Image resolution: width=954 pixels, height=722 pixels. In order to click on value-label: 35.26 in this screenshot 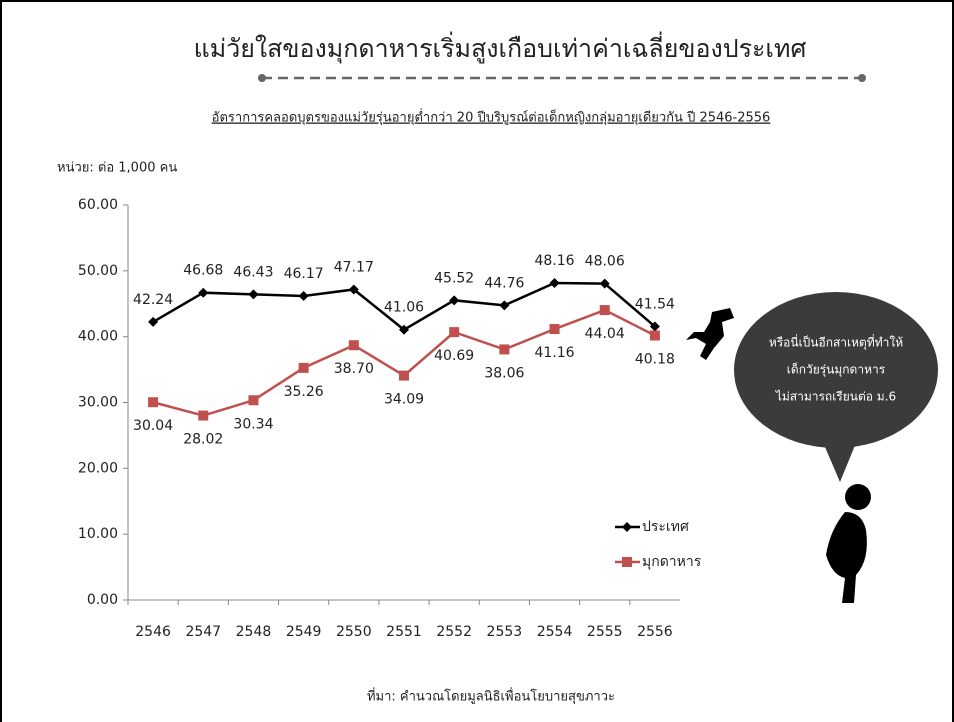, I will do `click(304, 392)`.